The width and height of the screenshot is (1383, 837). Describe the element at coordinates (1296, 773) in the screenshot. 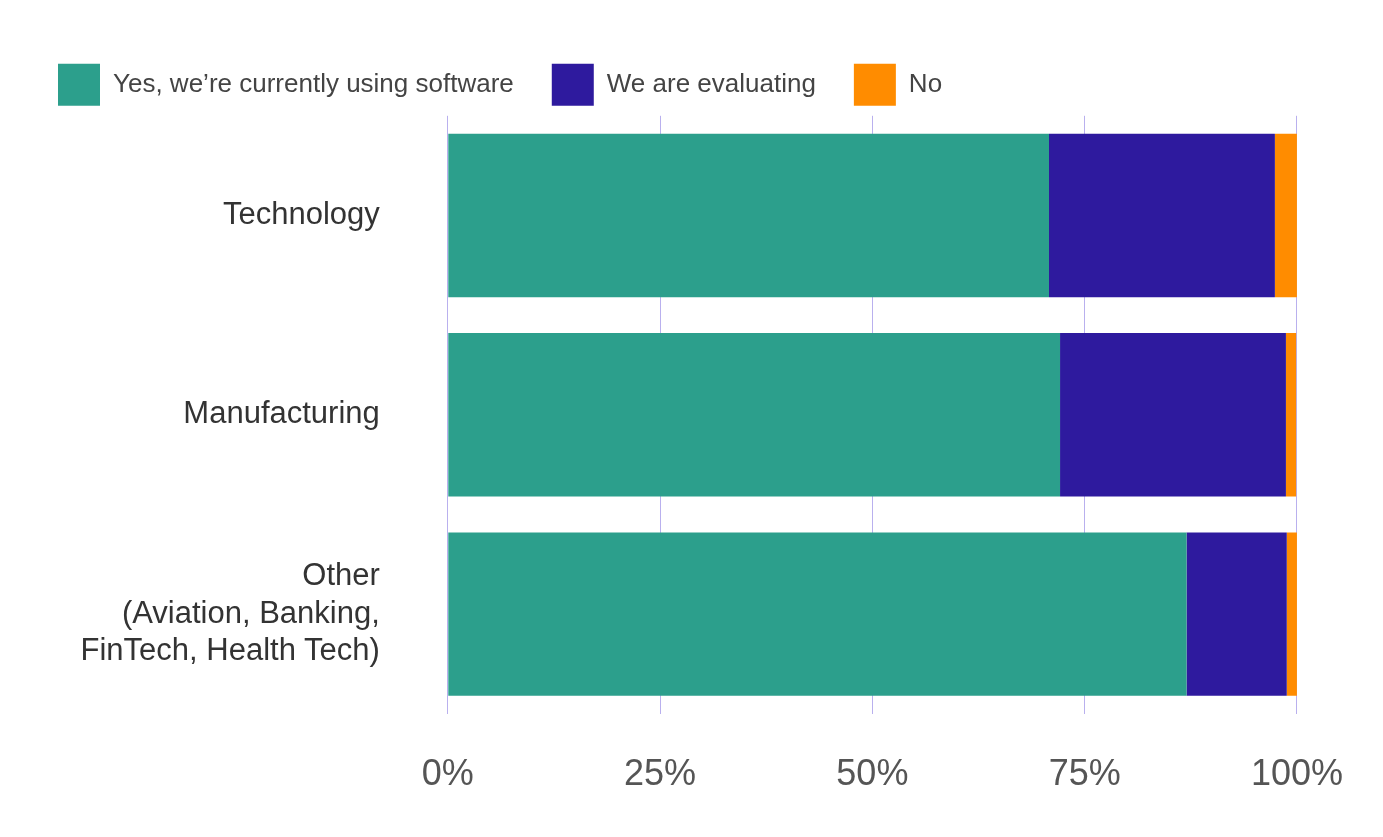

I see `x-tick-label: 100%` at that location.